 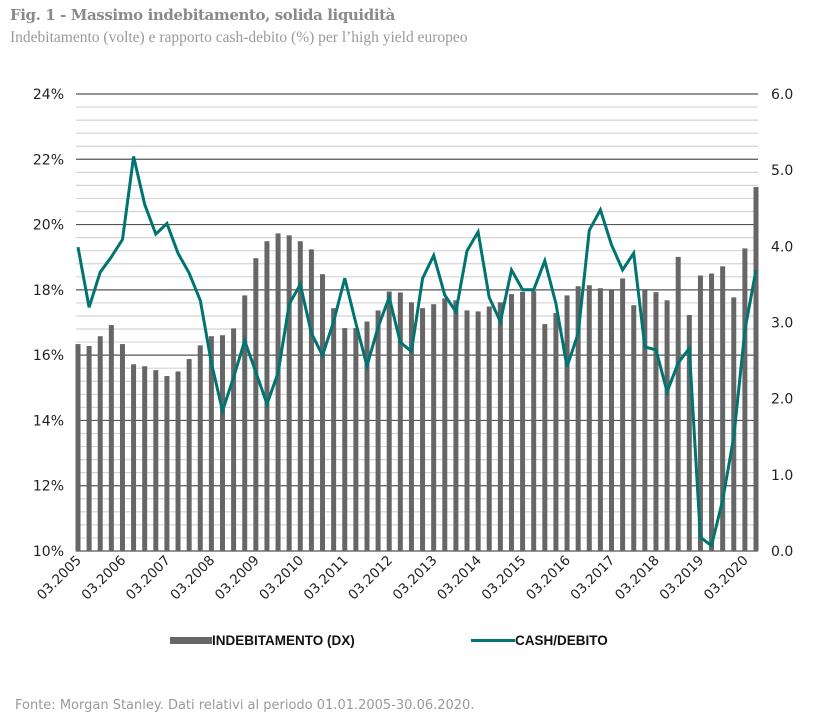 What do you see at coordinates (370, 578) in the screenshot?
I see `x-tick-label: 03.2012` at bounding box center [370, 578].